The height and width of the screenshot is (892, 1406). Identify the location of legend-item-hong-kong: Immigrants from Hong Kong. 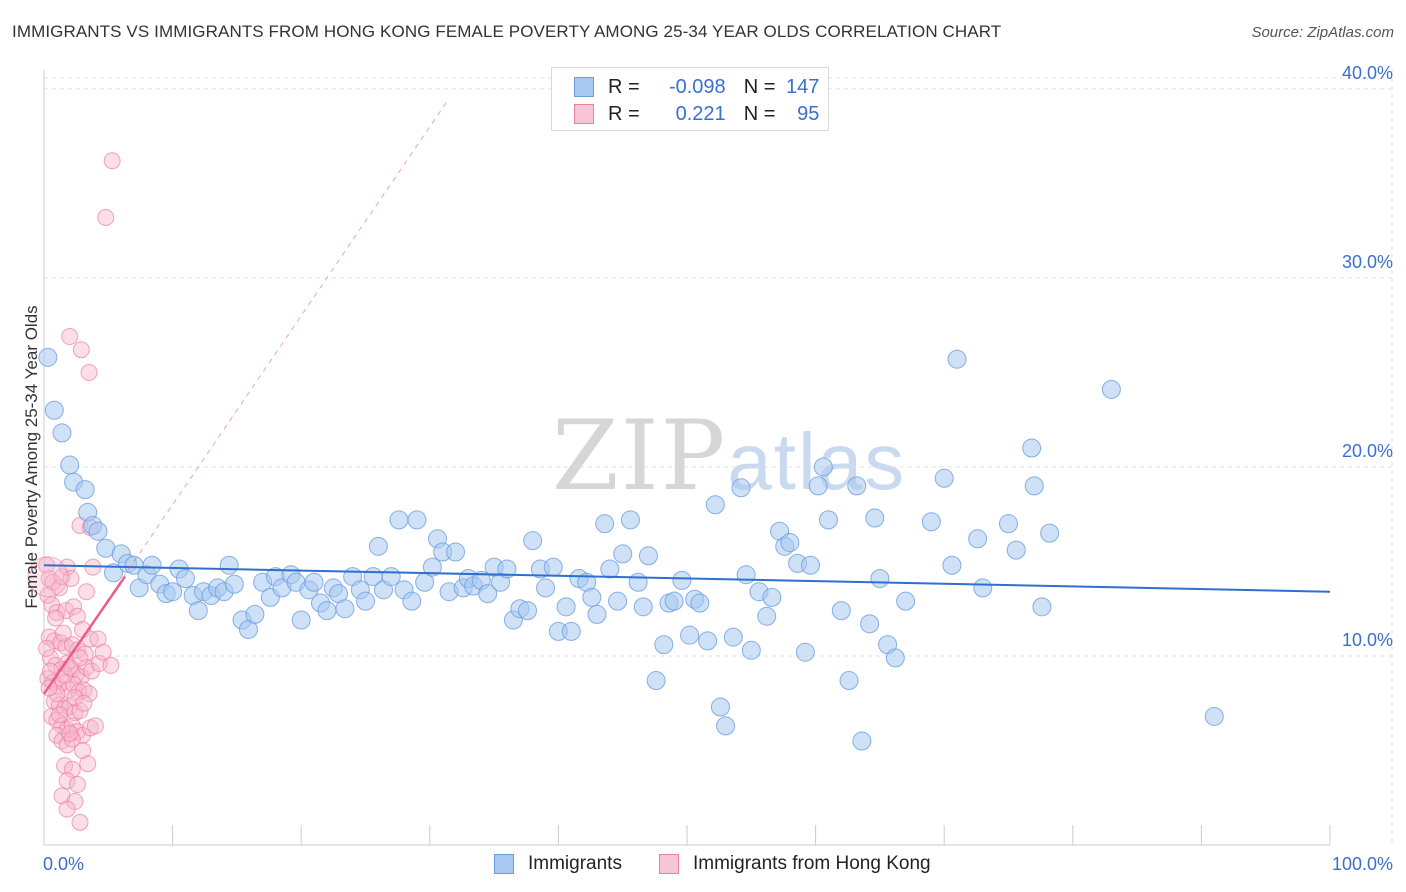
(795, 864).